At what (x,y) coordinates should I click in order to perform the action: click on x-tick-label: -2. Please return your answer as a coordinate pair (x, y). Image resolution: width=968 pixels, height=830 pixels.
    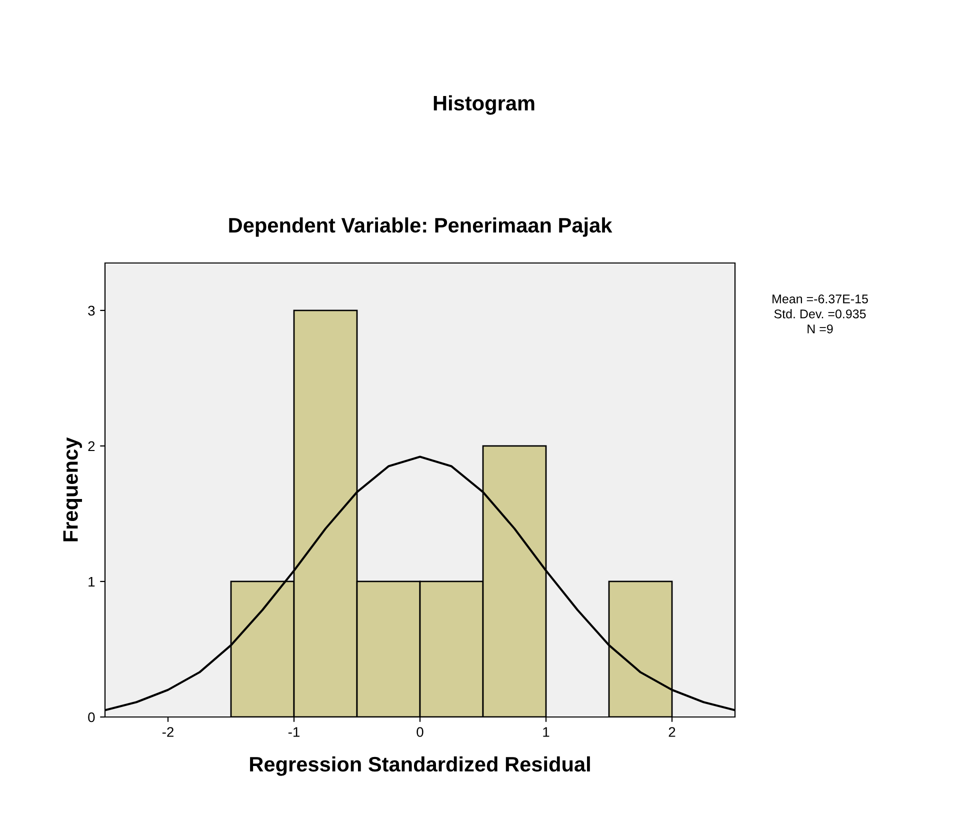
    Looking at the image, I should click on (168, 732).